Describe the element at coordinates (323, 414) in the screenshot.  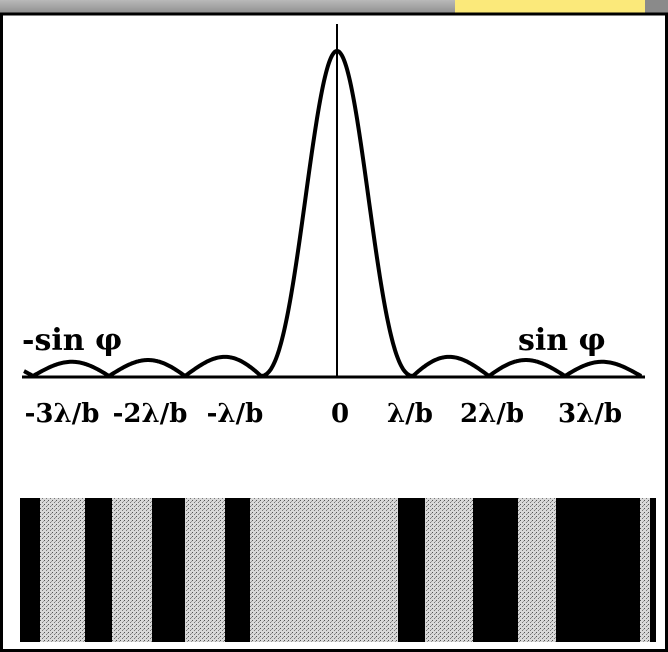
I see `tick-labels: -3λ/b -2λ/b -λ/b 0 λ/b 2λ/b 3λ/b` at that location.